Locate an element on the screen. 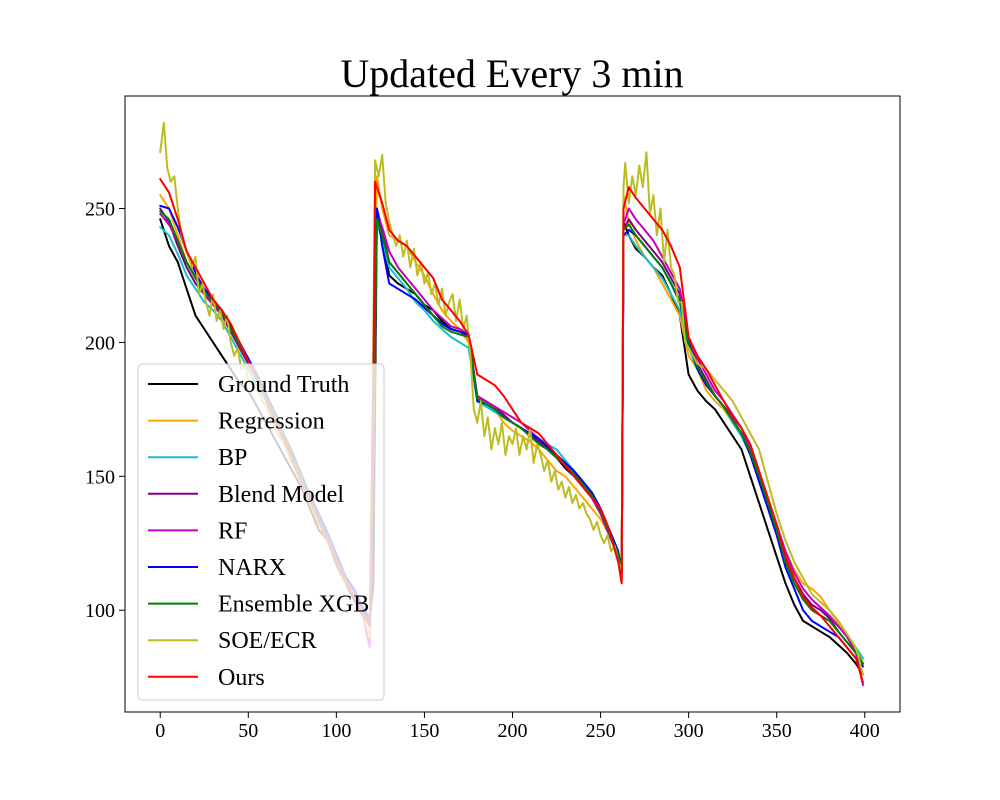 The image size is (1000, 800). x-tick-label: 200 is located at coordinates (513, 731).